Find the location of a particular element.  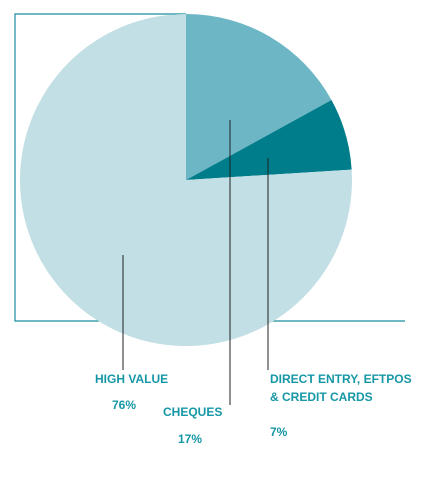

slice-value-label: 76% is located at coordinates (124, 405).